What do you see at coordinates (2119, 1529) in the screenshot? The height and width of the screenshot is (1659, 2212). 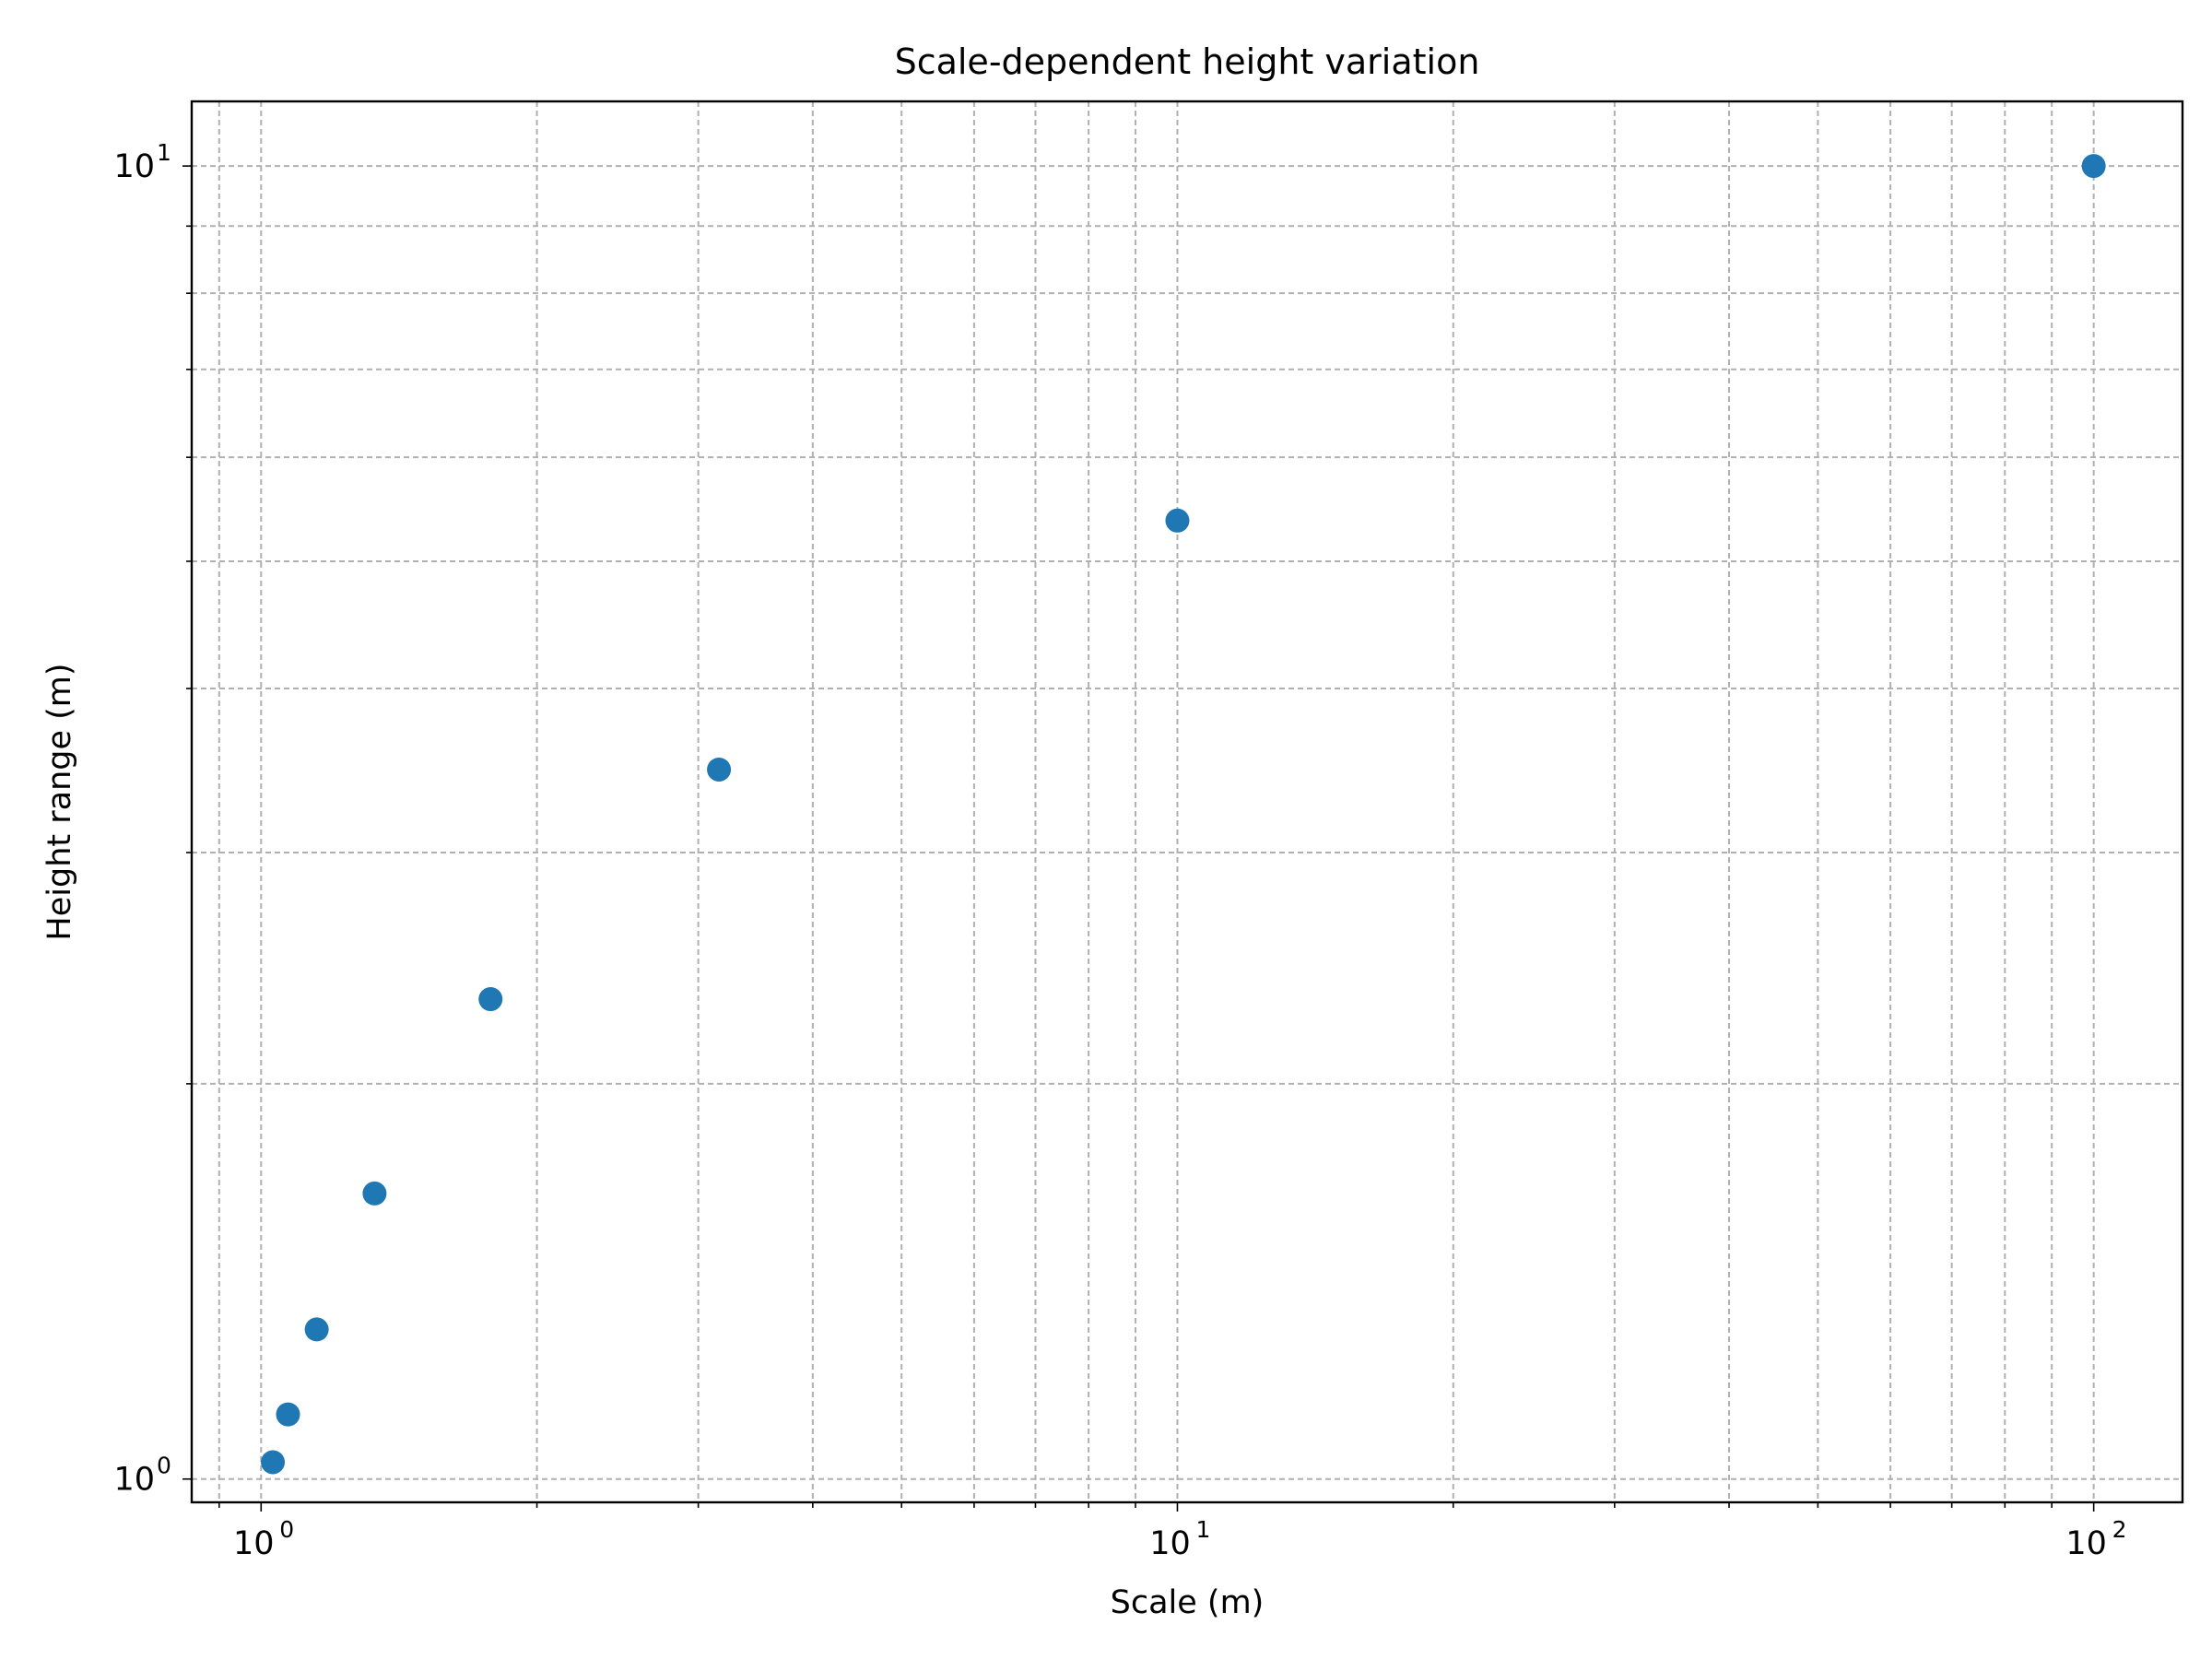 I see `x-tick-exponent: 2` at bounding box center [2119, 1529].